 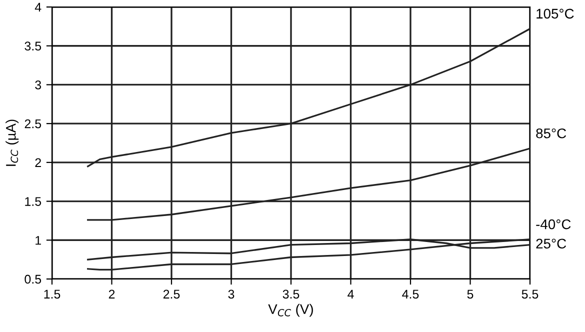 What do you see at coordinates (470, 294) in the screenshot?
I see `x-tick-label: 5` at bounding box center [470, 294].